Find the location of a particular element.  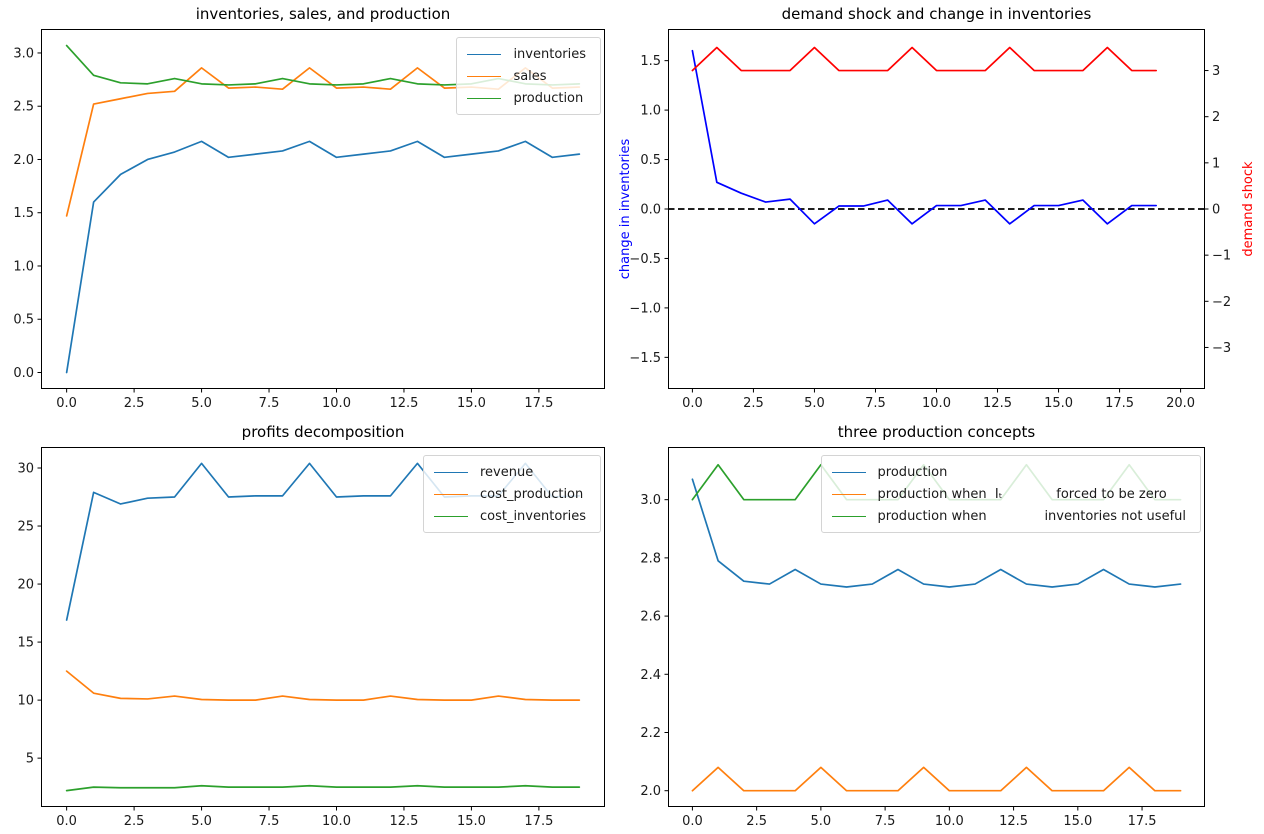

series-production-forced-zero-line is located at coordinates (936, 779).